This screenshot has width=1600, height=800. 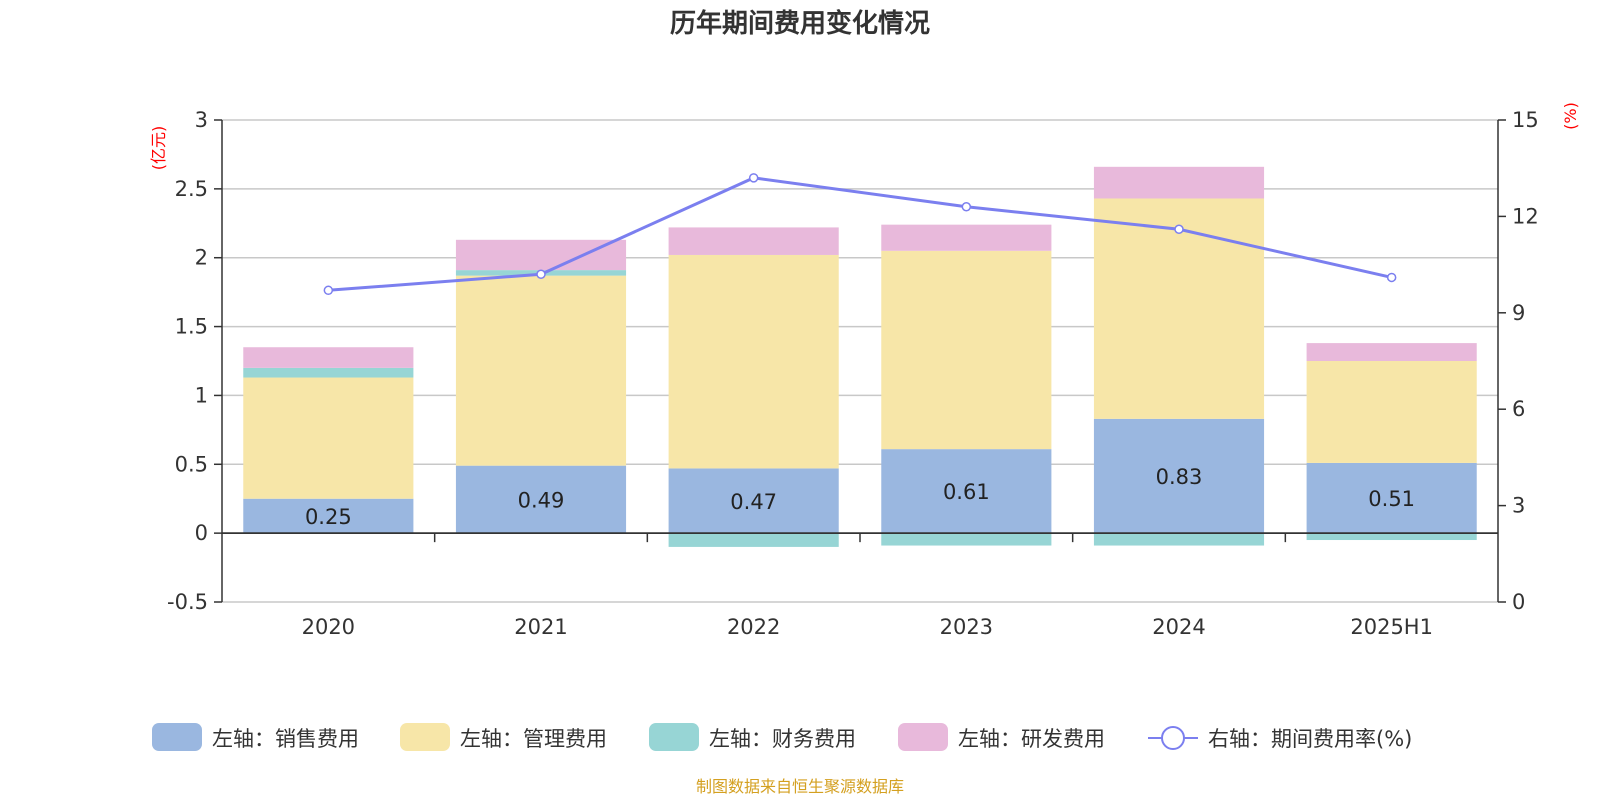 What do you see at coordinates (966, 627) in the screenshot?
I see `x-axis-tick-label: 2023` at bounding box center [966, 627].